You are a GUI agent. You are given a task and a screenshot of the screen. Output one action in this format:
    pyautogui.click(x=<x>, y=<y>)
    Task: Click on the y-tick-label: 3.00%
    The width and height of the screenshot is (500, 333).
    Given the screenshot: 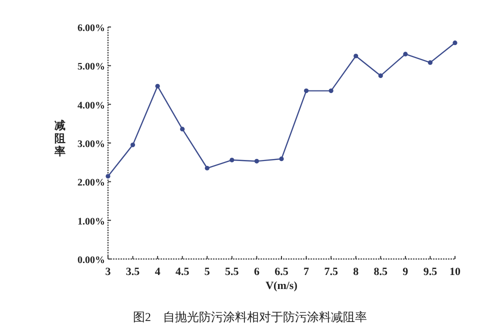 What is the action you would take?
    pyautogui.click(x=91, y=144)
    